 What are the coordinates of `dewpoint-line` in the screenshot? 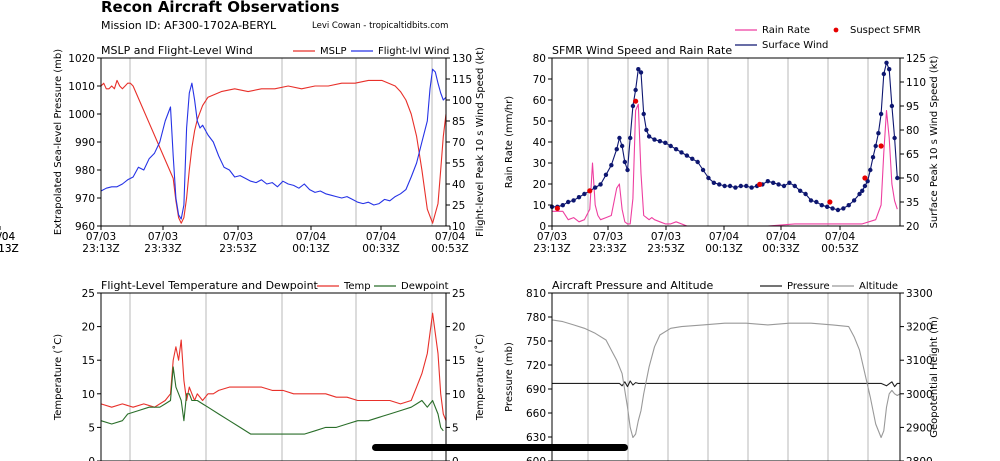 It's located at (272, 400).